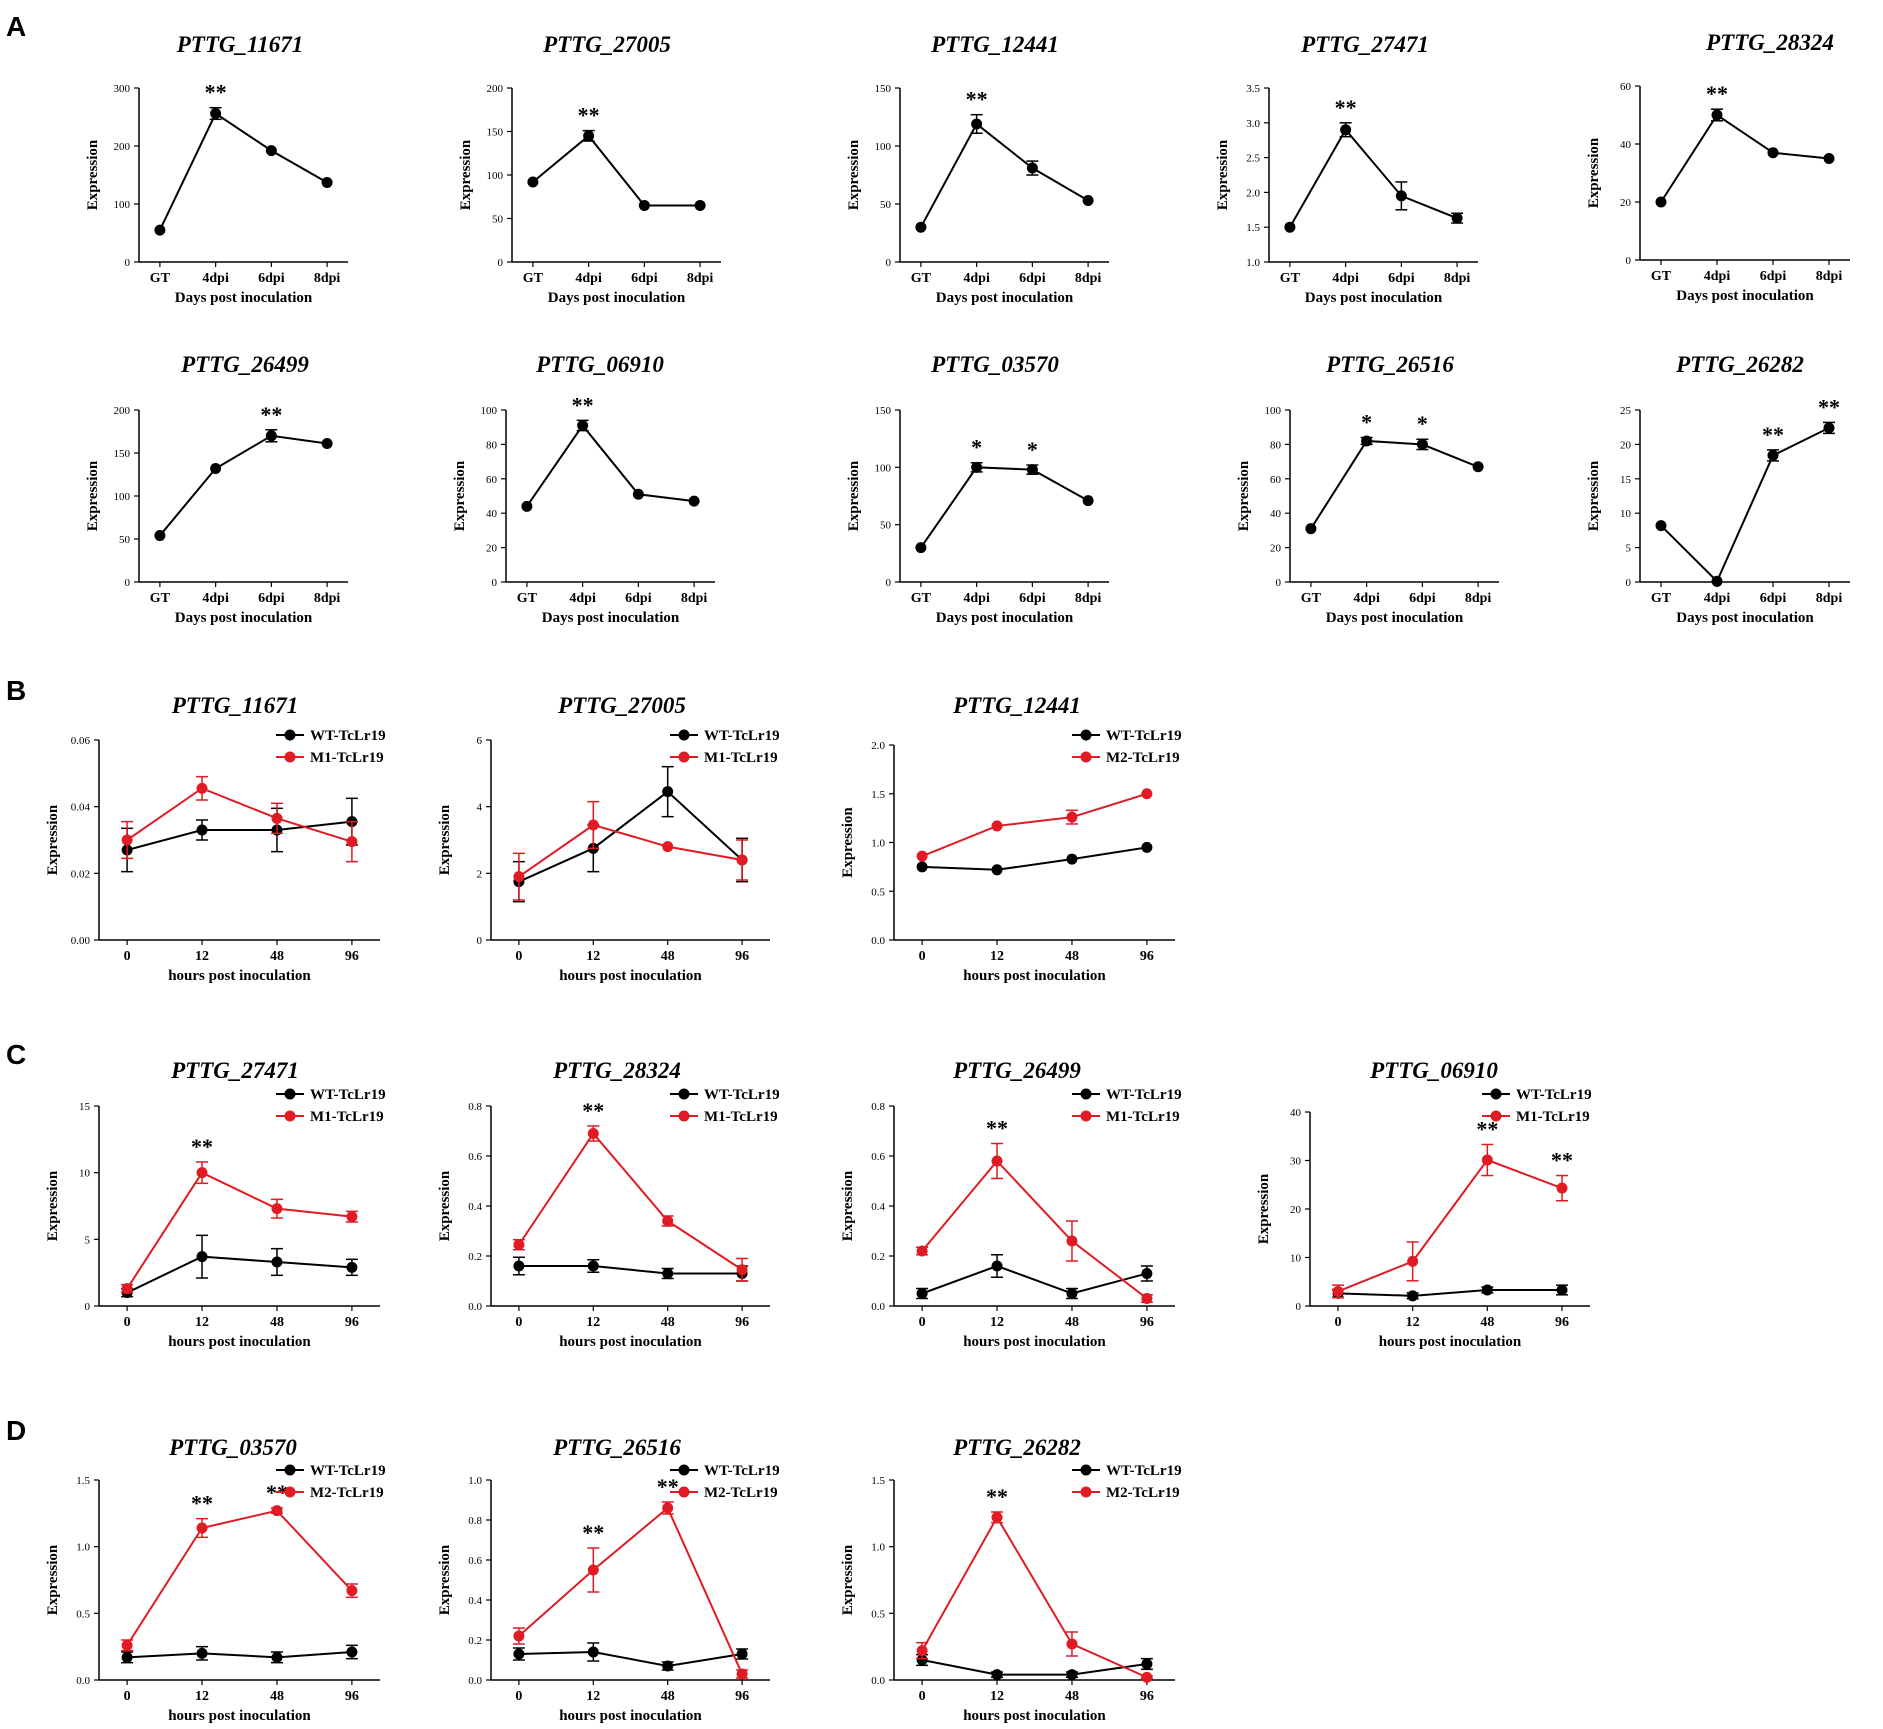 The width and height of the screenshot is (1883, 1729). I want to click on y-tick-label: 0.5, so click(878, 1614).